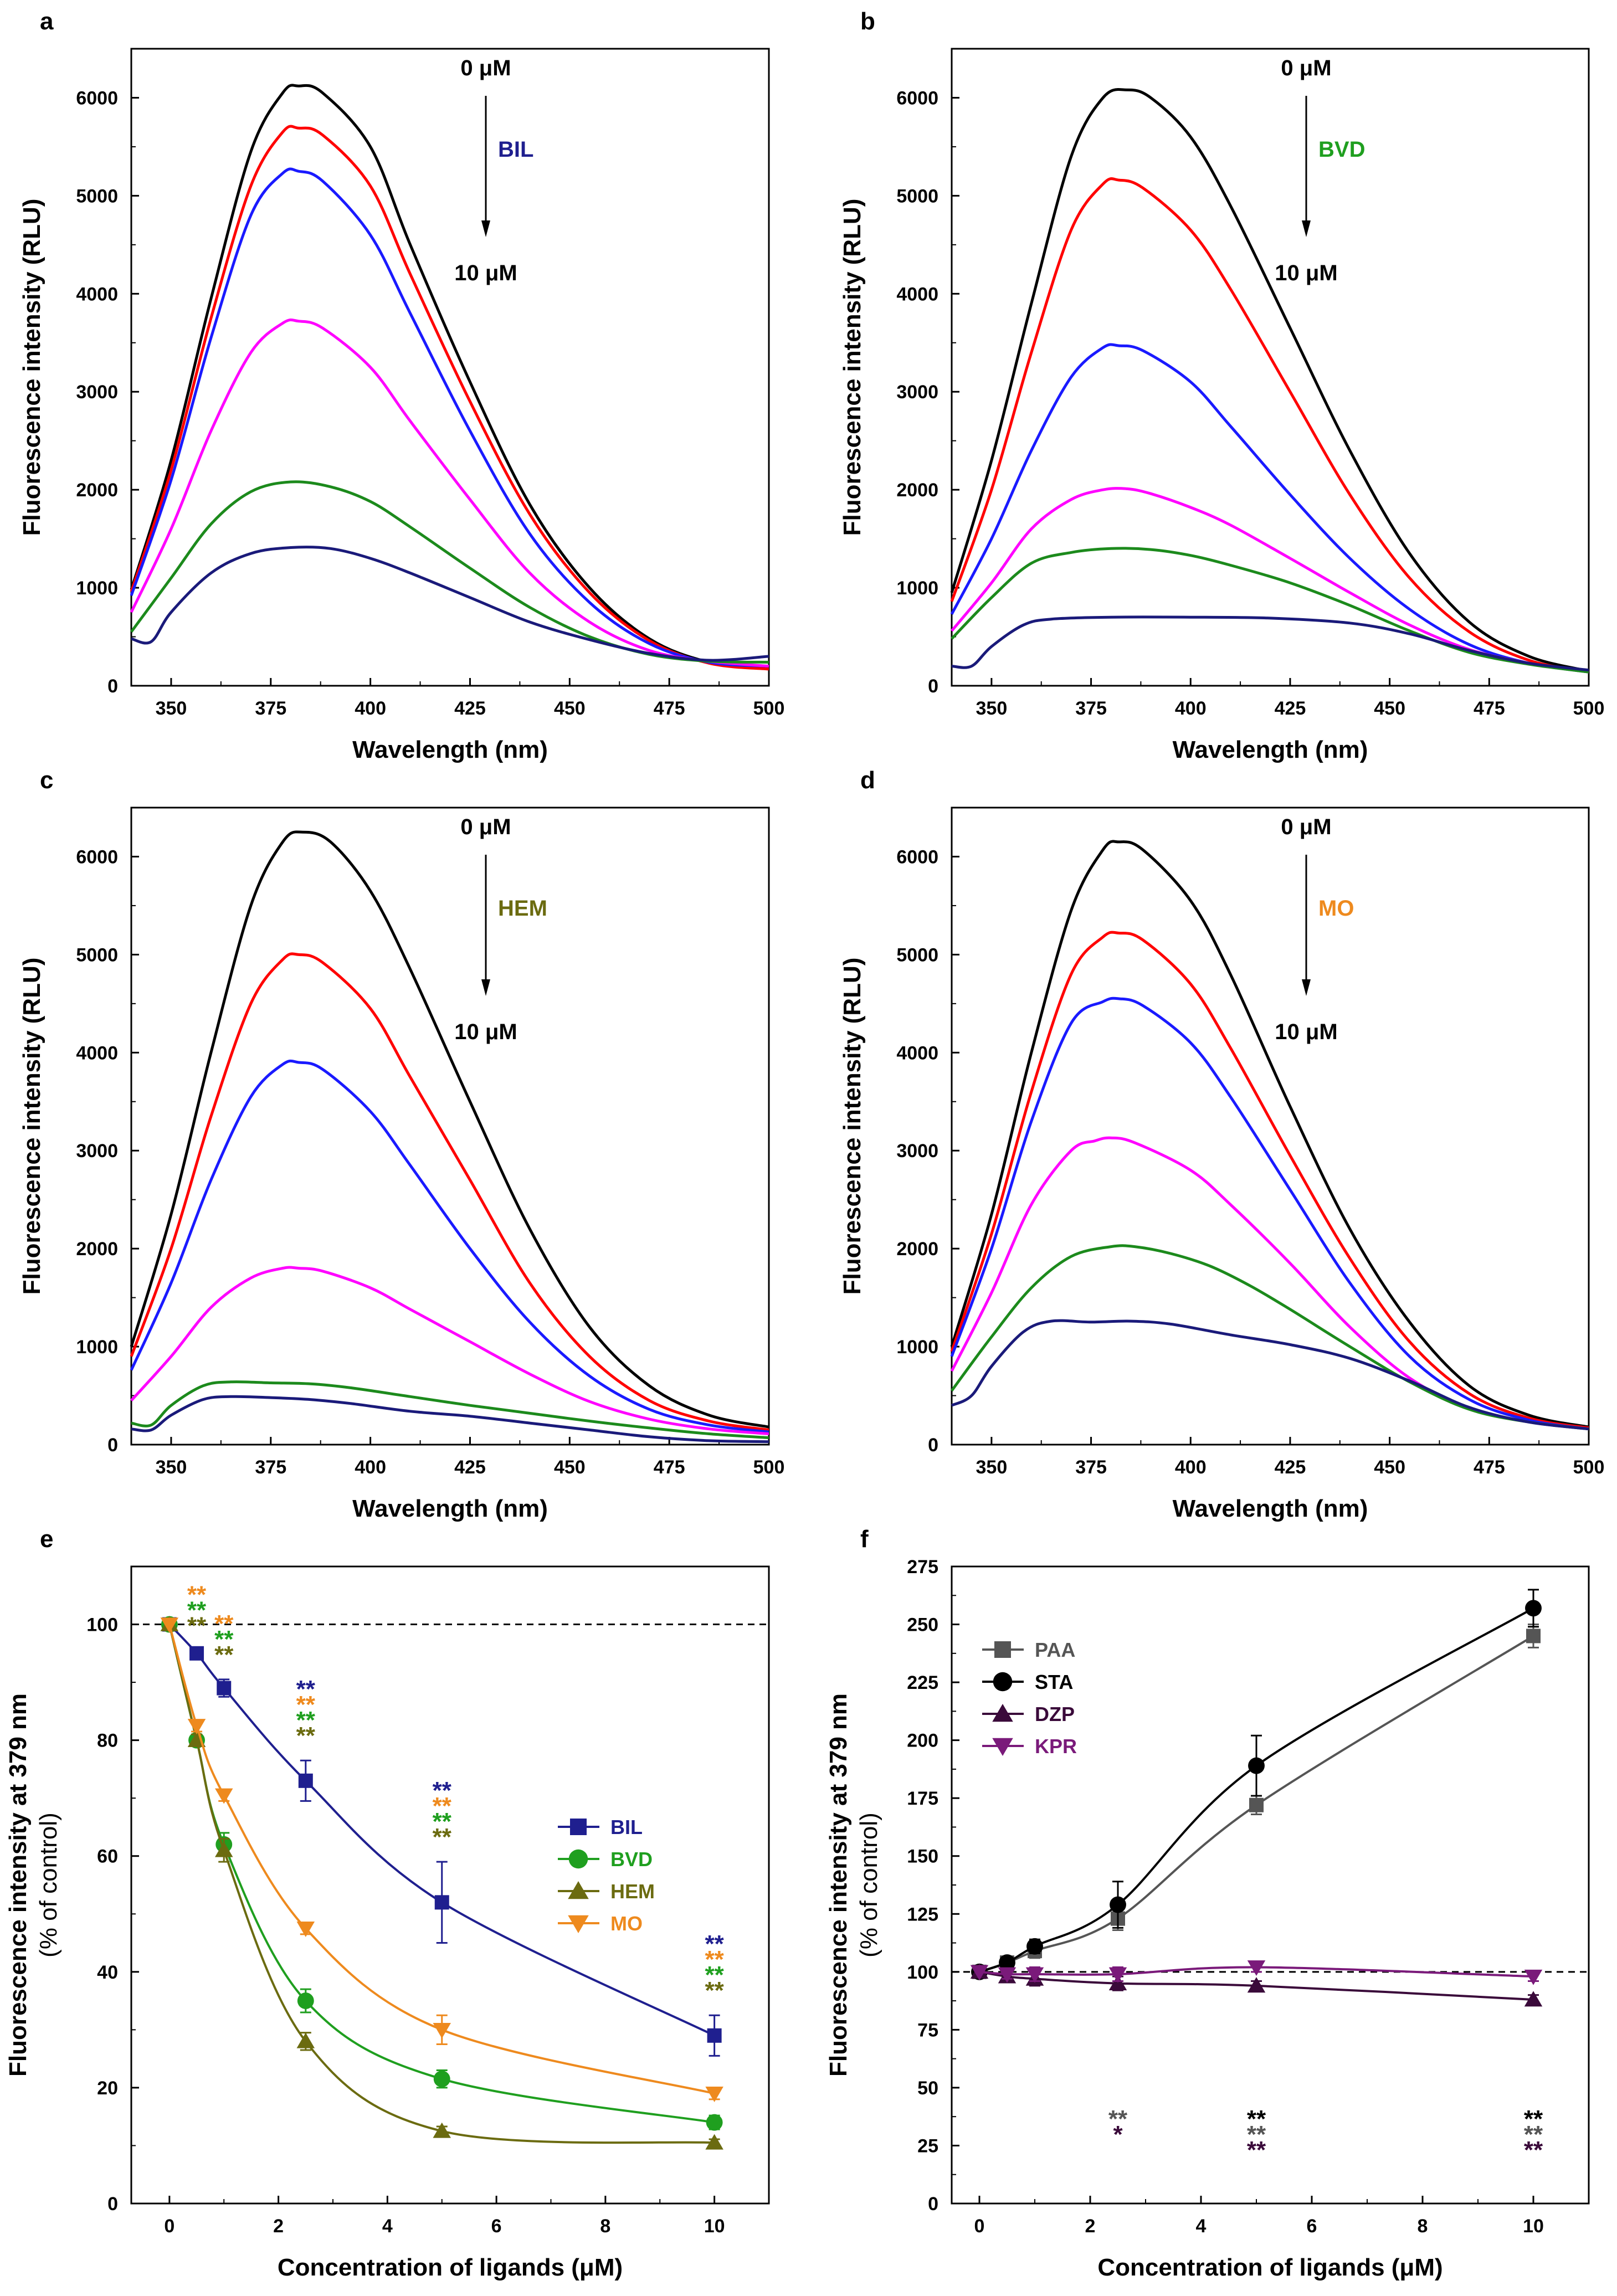 The image size is (1617, 2296). Describe the element at coordinates (917, 1053) in the screenshot. I see `y-tick-label: 4000` at that location.